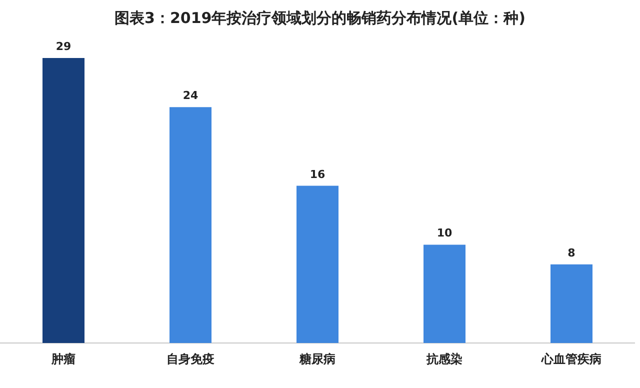 The width and height of the screenshot is (640, 388). Describe the element at coordinates (320, 18) in the screenshot. I see `chart-title: 图表3：2019年按治疗领域划分的畅销药分布情况(单位：种)` at that location.